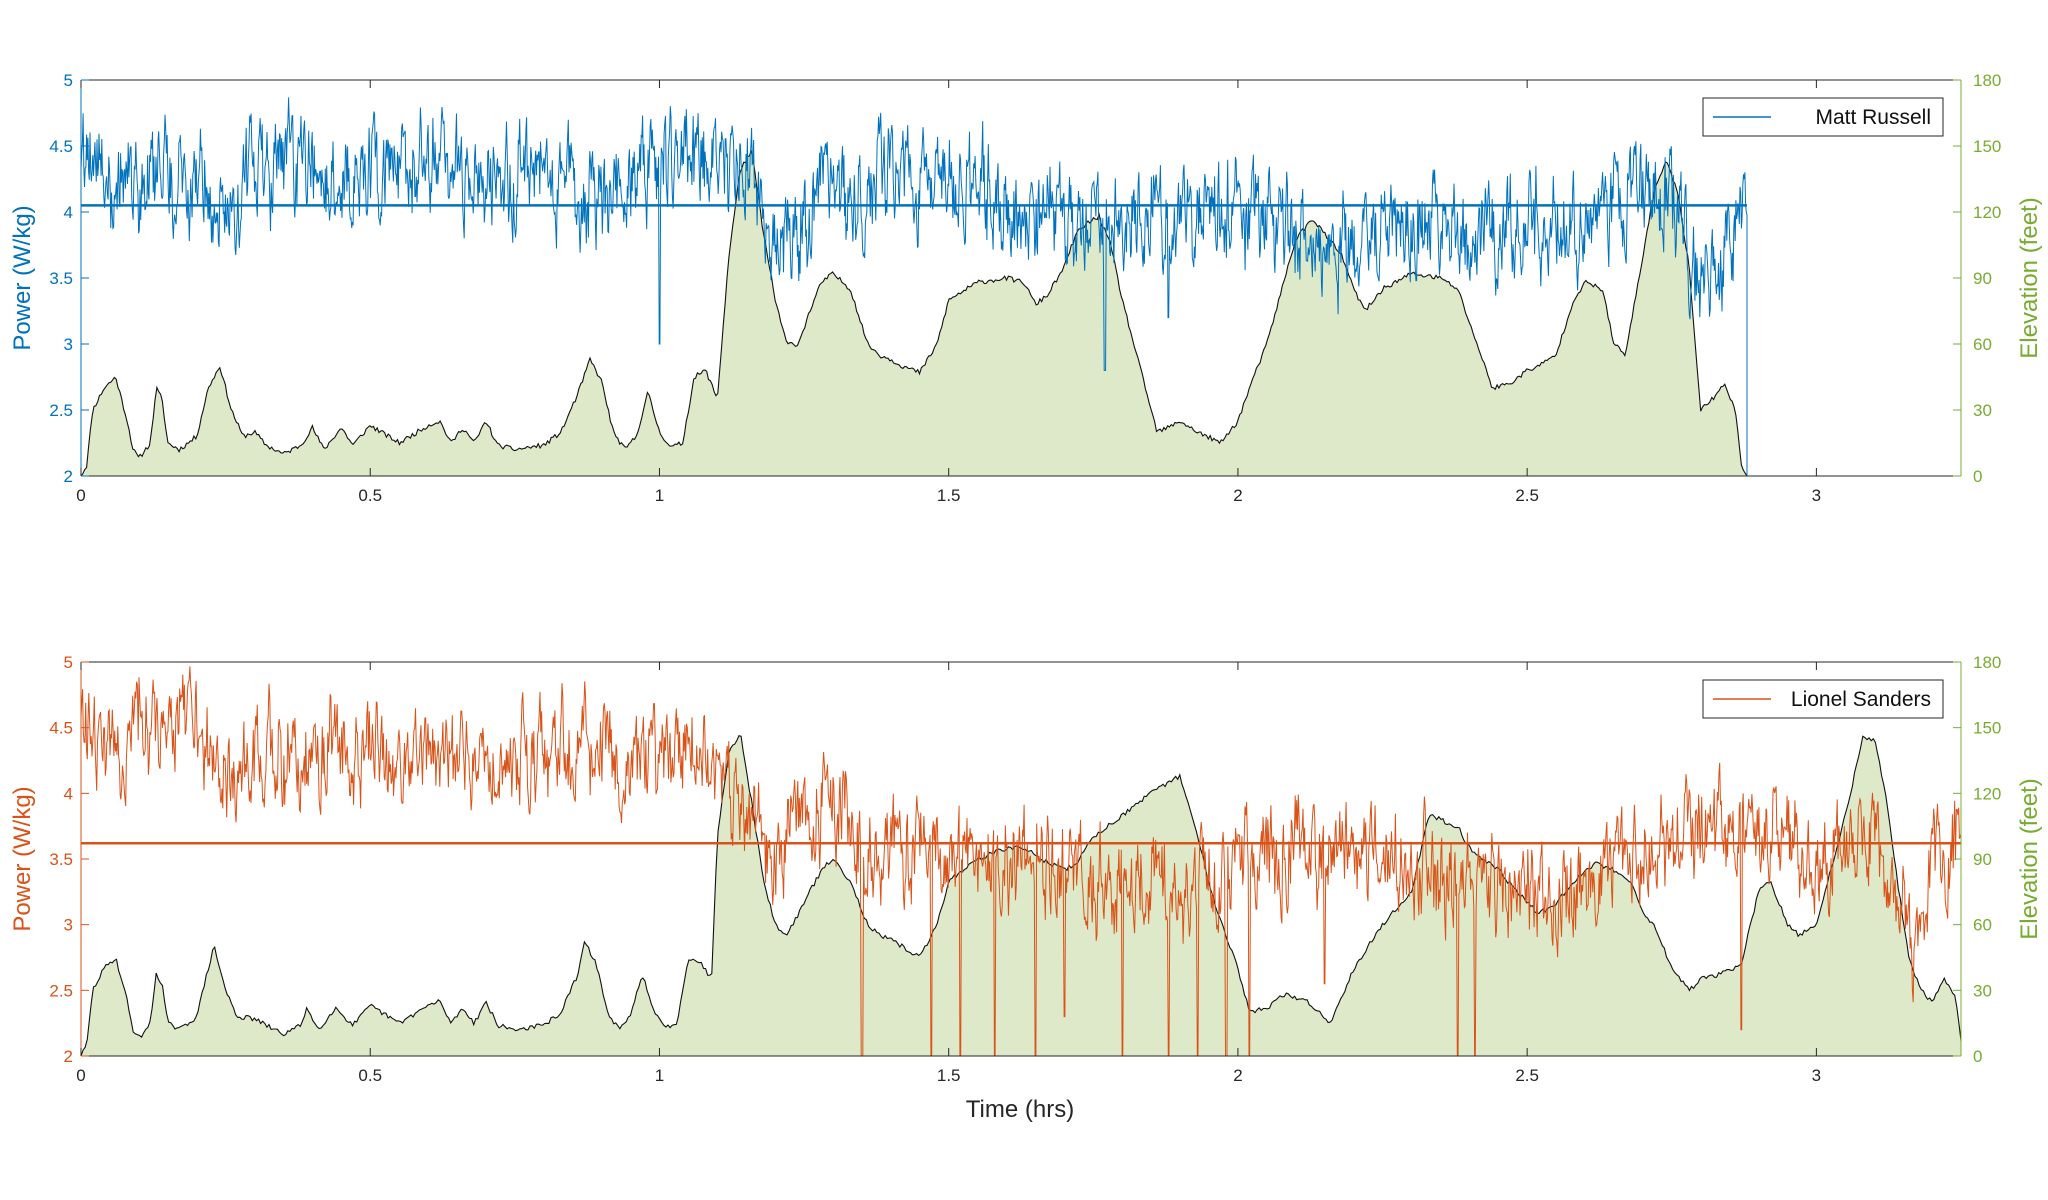  I want to click on legend-label: Lionel Sanders, so click(1861, 699).